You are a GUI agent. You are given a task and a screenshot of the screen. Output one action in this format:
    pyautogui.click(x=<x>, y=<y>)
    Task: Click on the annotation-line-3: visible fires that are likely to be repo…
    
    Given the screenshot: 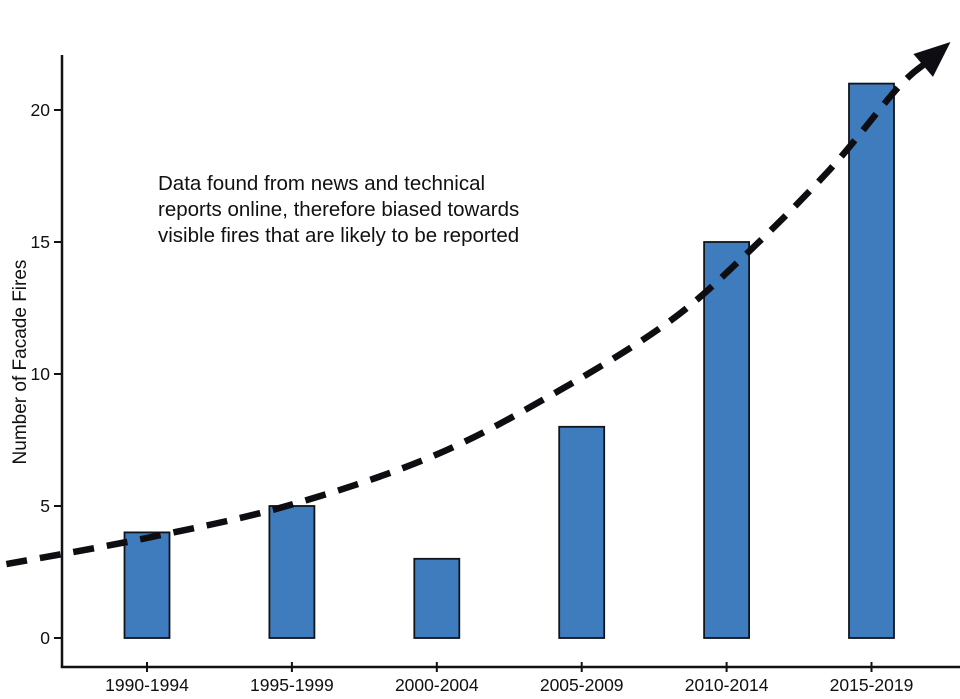 What is the action you would take?
    pyautogui.click(x=339, y=235)
    